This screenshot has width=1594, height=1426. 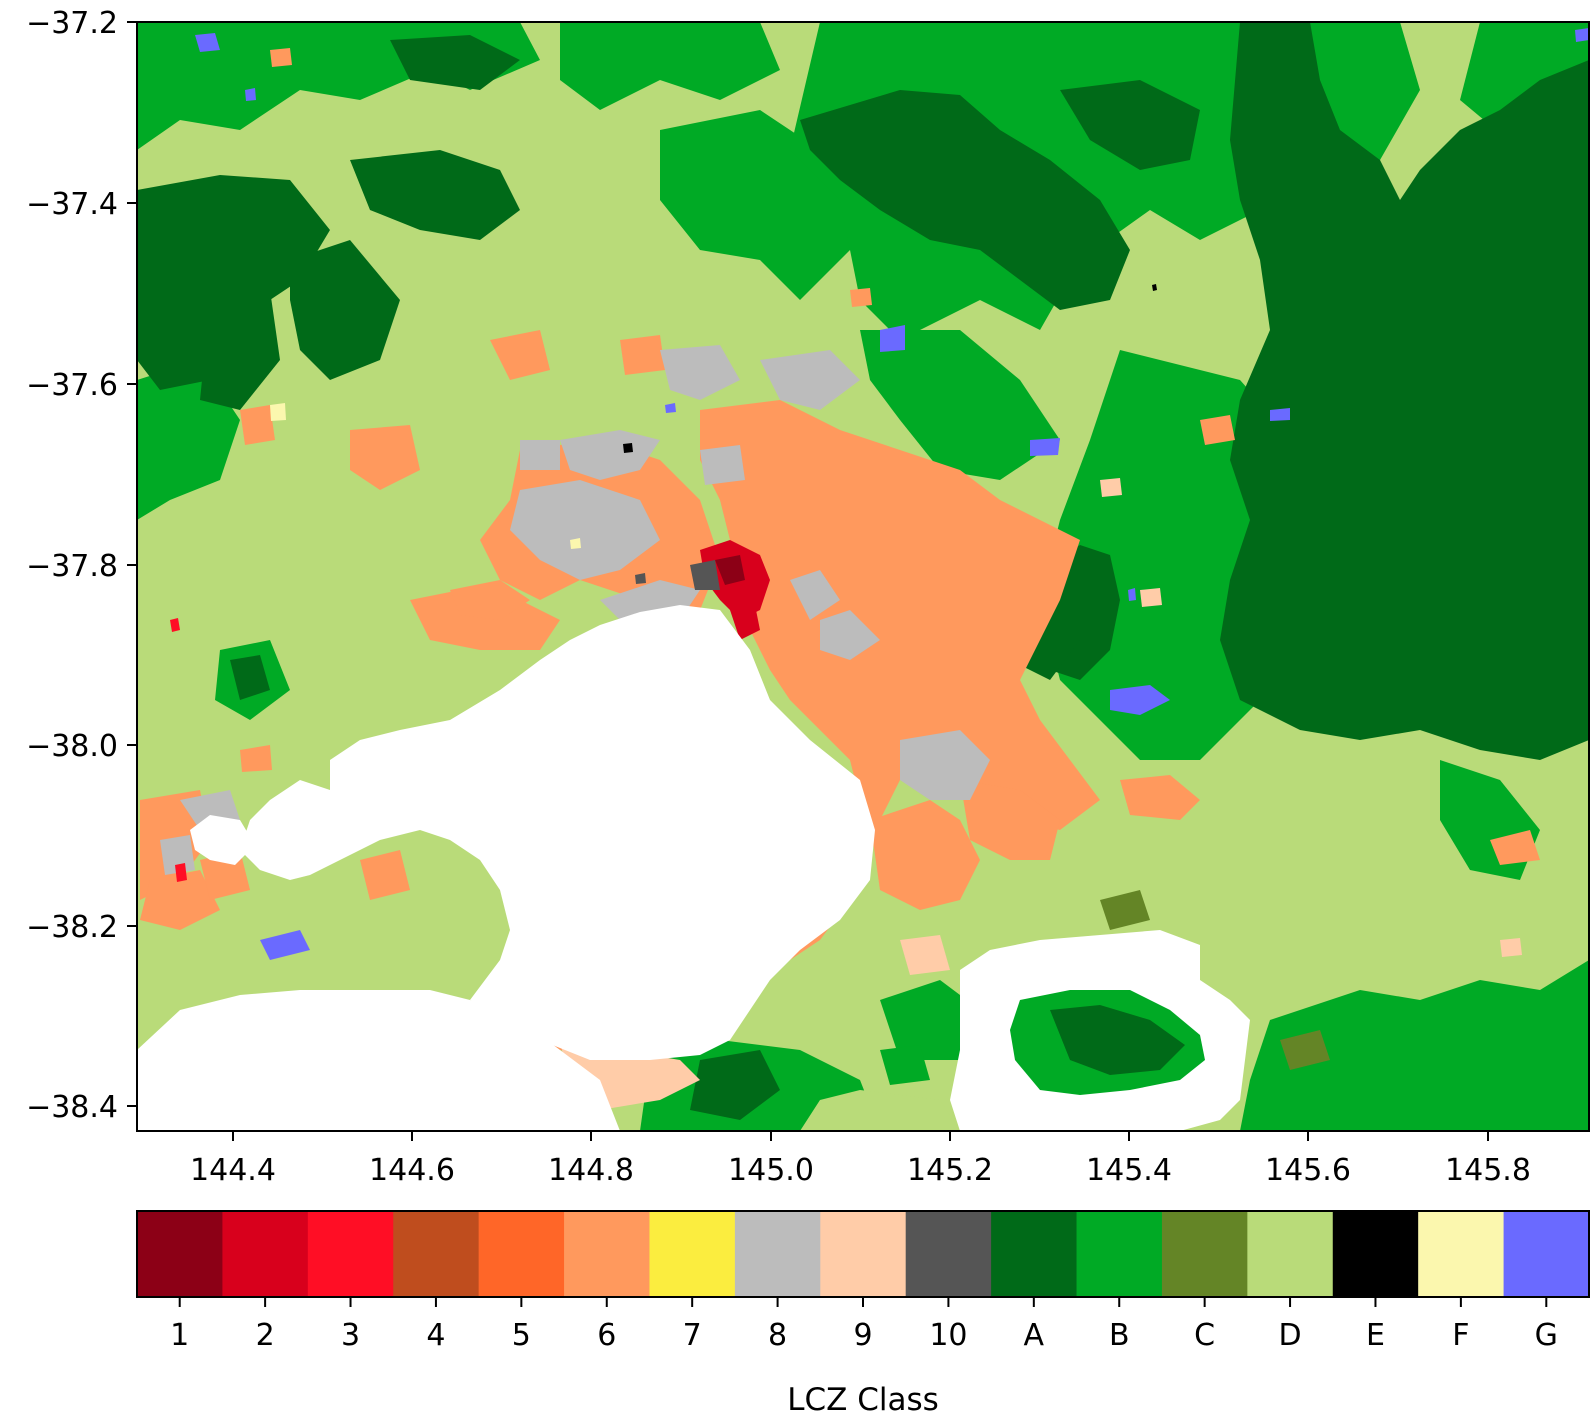 I want to click on lcz-10-regions, so click(x=677, y=575).